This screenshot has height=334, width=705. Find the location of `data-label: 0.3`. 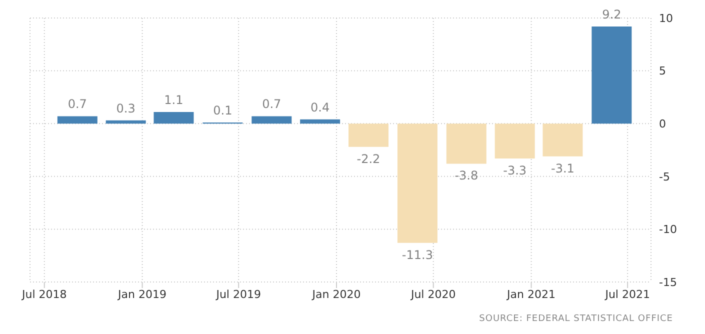

data-label: 0.3 is located at coordinates (126, 108).